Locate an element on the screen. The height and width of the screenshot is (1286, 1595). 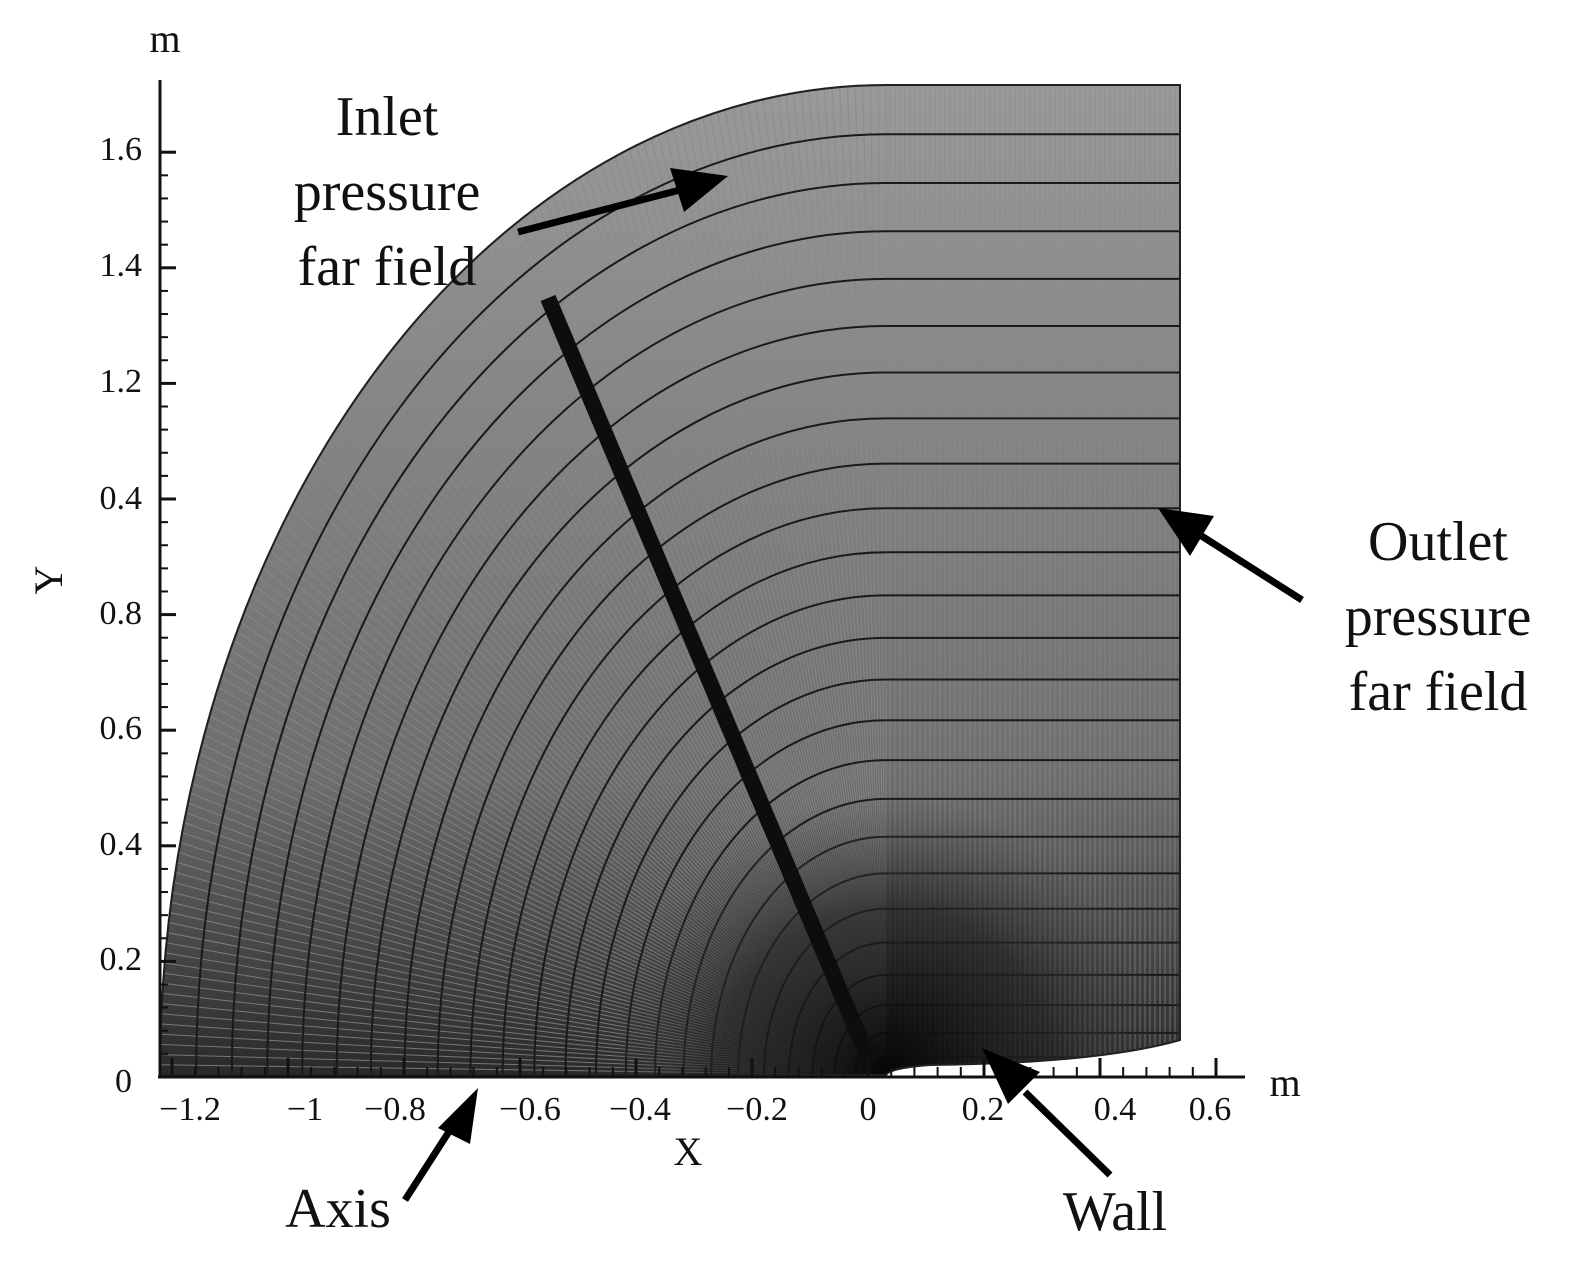
x-axis-title: X is located at coordinates (688, 1151).